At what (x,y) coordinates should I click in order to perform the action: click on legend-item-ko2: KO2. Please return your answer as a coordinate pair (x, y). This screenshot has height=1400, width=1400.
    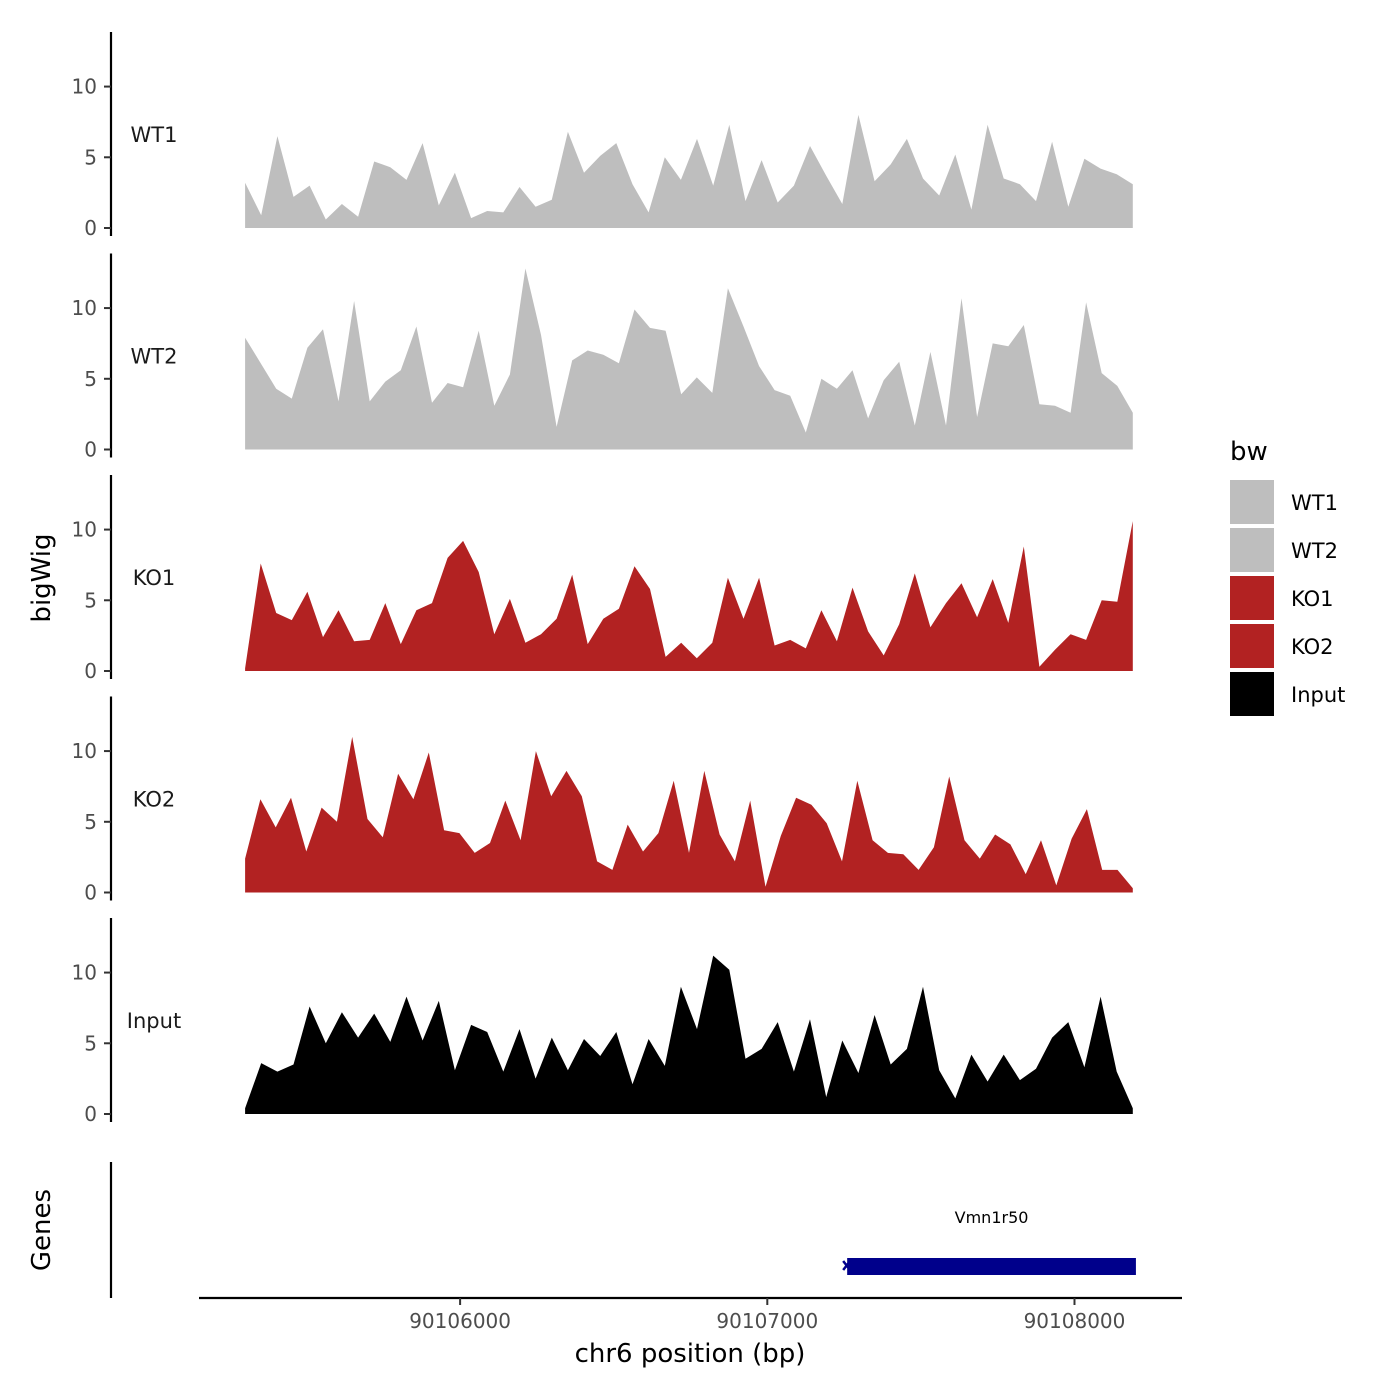
    Looking at the image, I should click on (1282, 646).